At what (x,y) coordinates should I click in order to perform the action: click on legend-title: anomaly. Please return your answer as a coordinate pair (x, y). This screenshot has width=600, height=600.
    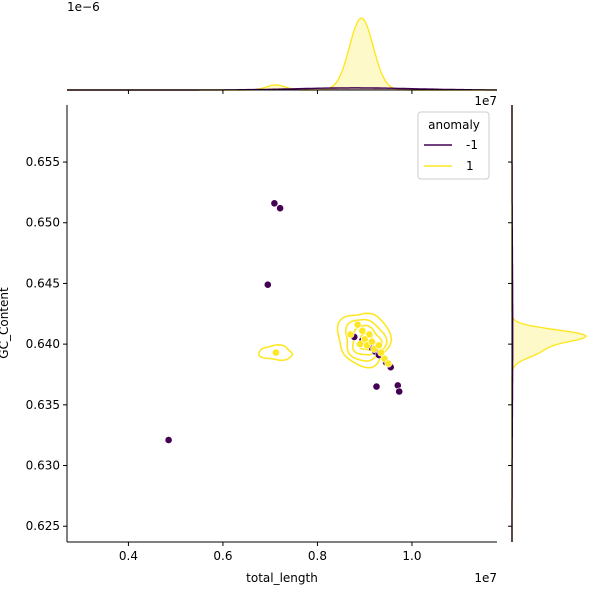
    Looking at the image, I should click on (454, 125).